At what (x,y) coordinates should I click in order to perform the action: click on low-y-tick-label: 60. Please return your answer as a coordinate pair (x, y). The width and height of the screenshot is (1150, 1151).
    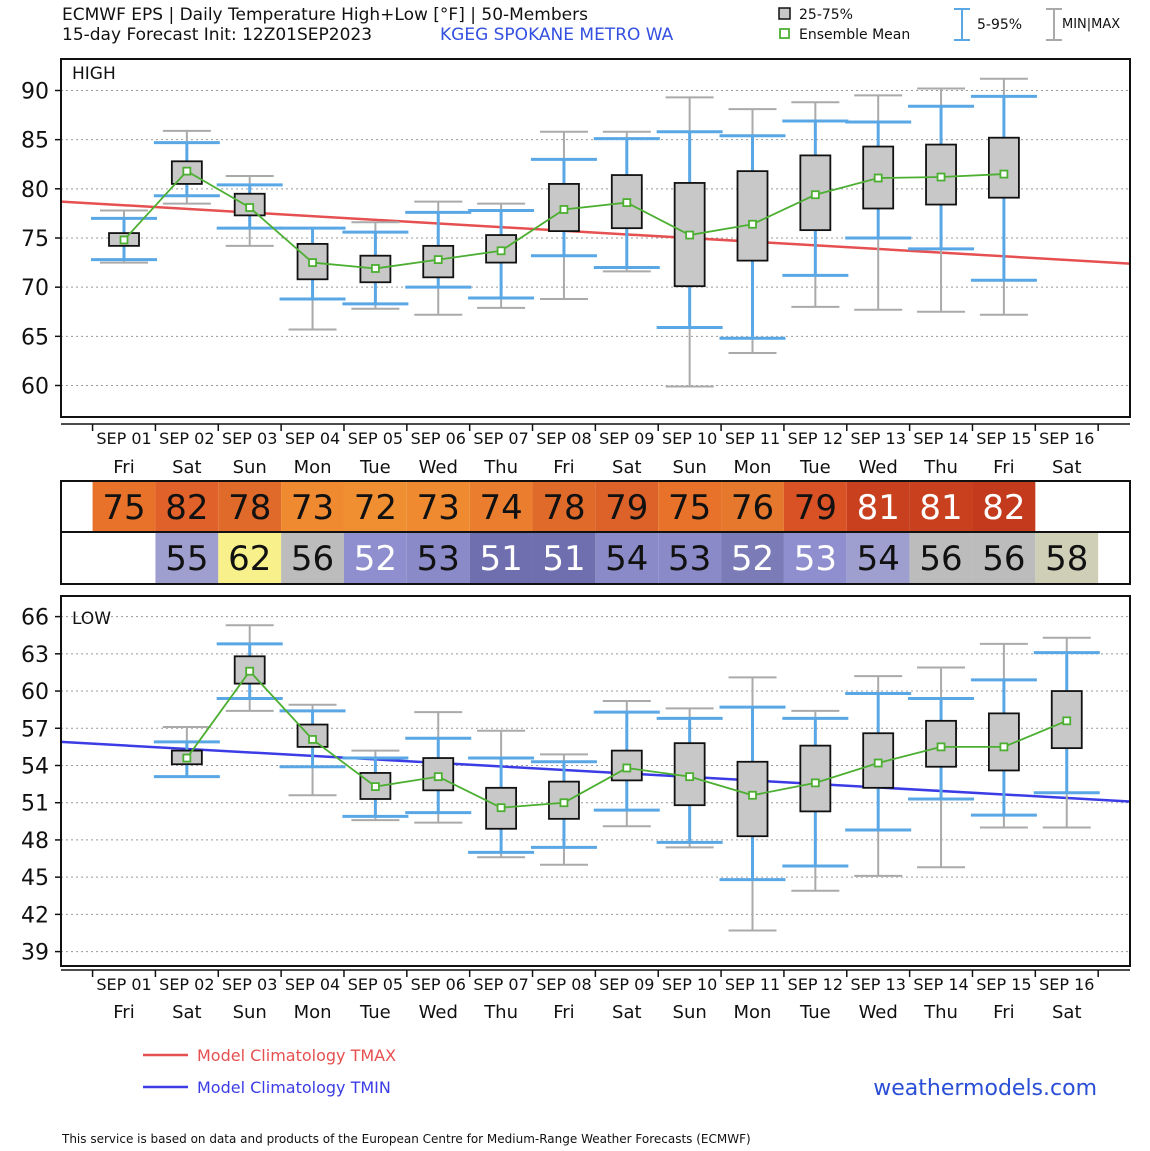
    Looking at the image, I should click on (35, 692).